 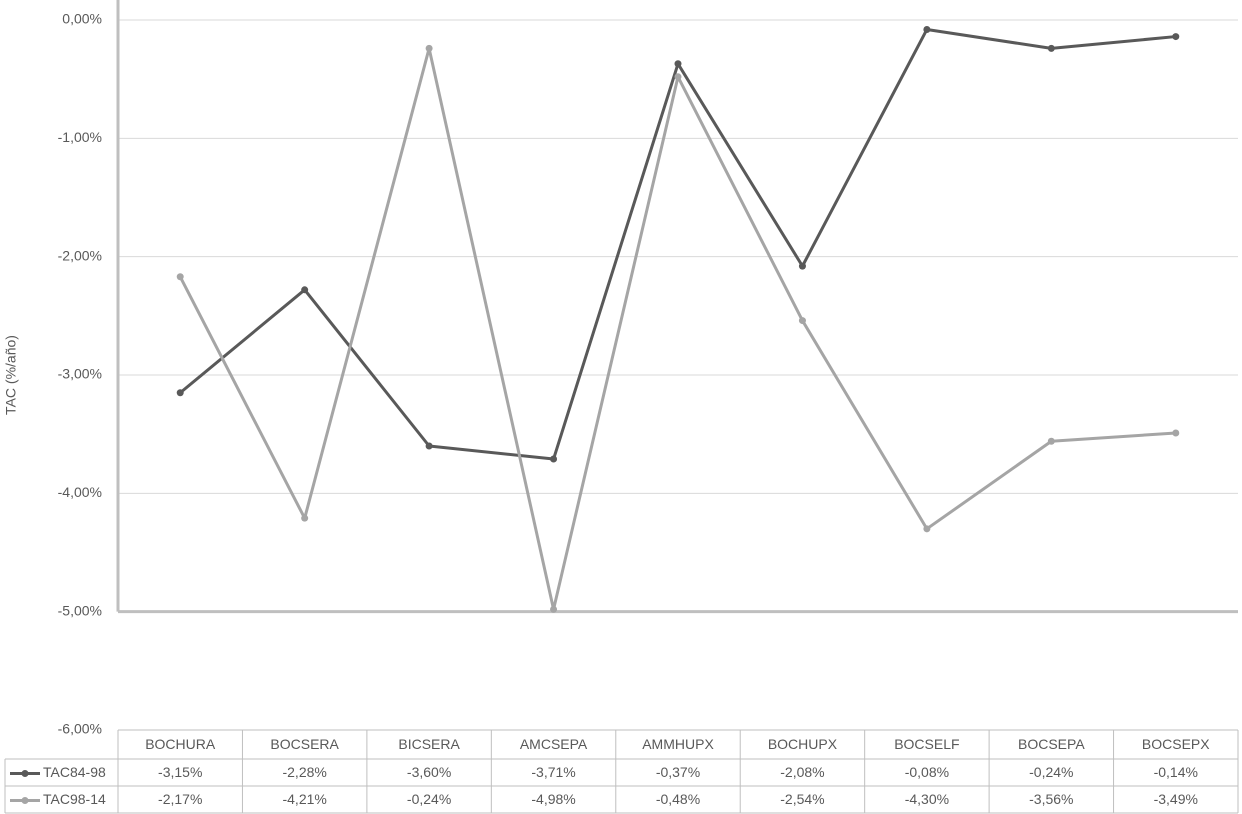 What do you see at coordinates (678, 744) in the screenshot?
I see `x-tick-label: AMMHUPX` at bounding box center [678, 744].